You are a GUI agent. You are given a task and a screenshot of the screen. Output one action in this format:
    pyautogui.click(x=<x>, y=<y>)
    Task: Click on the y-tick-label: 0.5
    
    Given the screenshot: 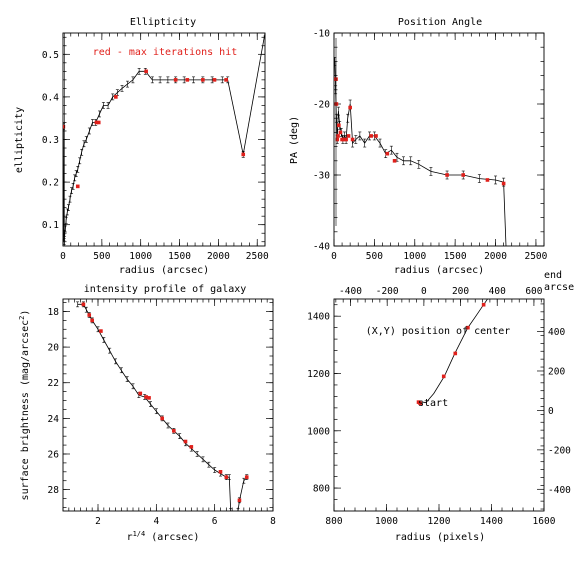 What is the action you would take?
    pyautogui.click(x=50, y=55)
    